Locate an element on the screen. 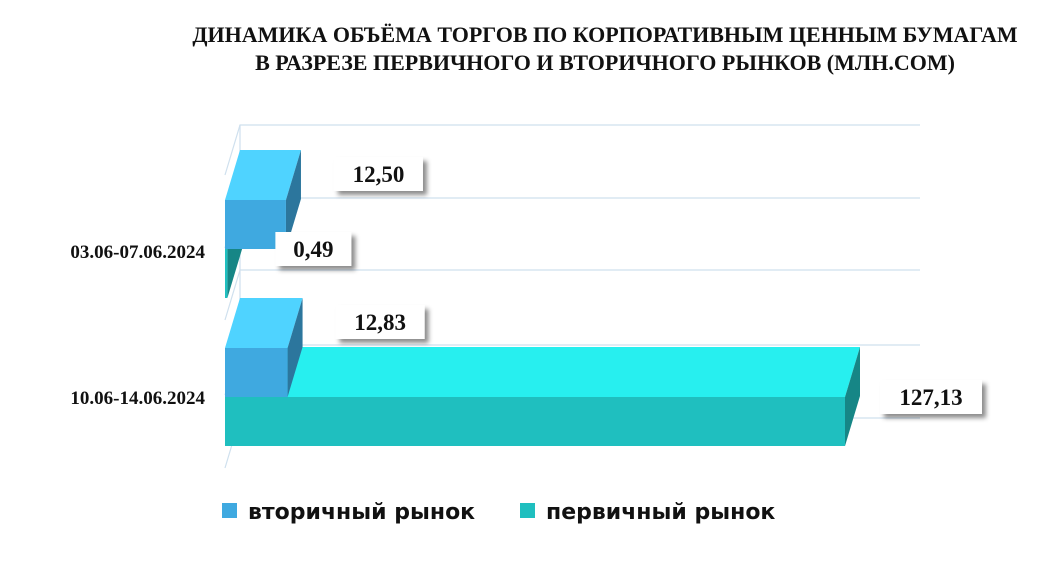 This screenshot has height=562, width=1063. value-label: 0,49 is located at coordinates (313, 249).